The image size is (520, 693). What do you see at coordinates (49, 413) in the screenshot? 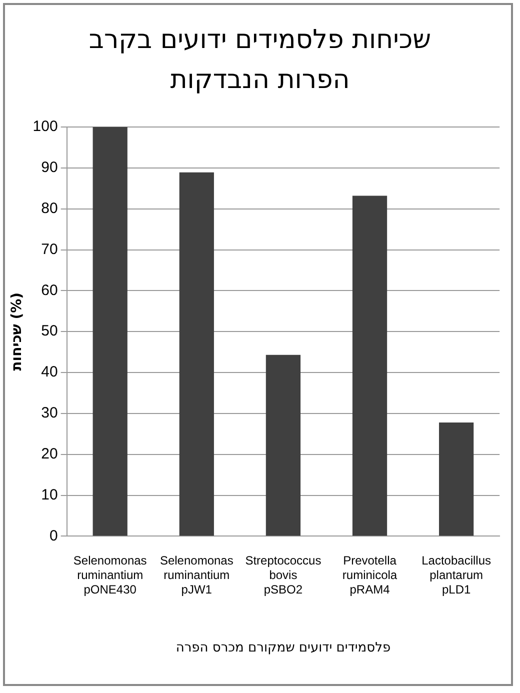
I see `y-tick-label: 30` at bounding box center [49, 413].